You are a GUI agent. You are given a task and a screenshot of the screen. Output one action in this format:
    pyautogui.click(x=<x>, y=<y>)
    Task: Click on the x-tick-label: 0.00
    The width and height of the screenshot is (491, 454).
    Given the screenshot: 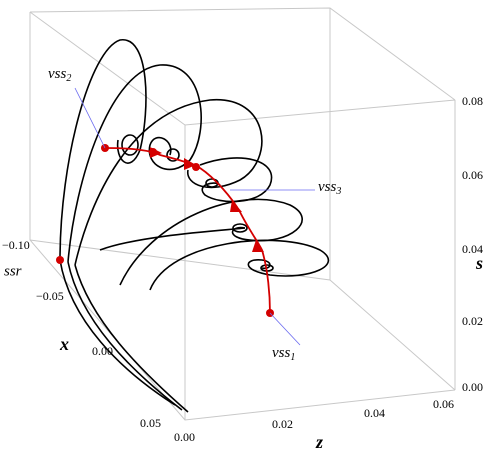 What is the action you would take?
    pyautogui.click(x=102, y=351)
    